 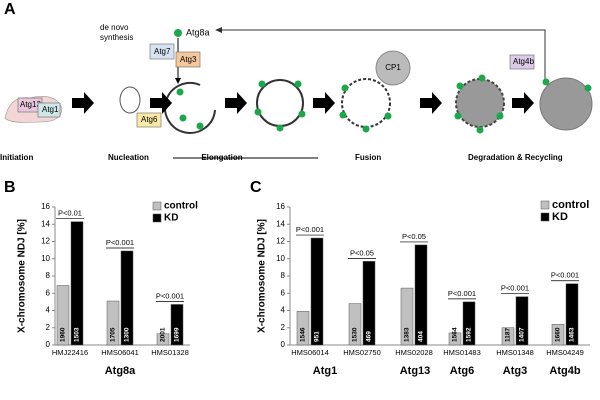 I want to click on protein-label: Atg4b, so click(x=523, y=61).